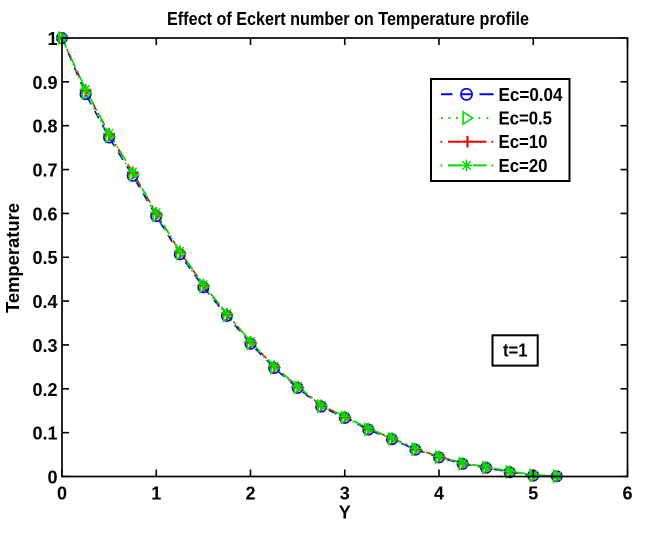 The height and width of the screenshot is (534, 647). Describe the element at coordinates (44, 214) in the screenshot. I see `svg-text: 0.6` at that location.